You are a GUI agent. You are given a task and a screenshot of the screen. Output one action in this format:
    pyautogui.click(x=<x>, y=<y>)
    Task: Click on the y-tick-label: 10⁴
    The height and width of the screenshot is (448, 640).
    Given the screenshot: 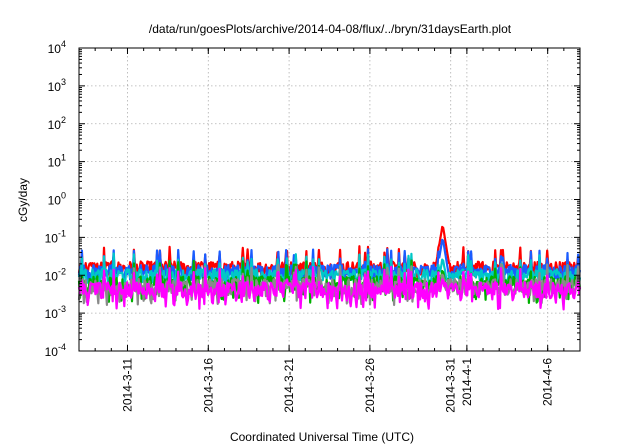 What is the action you would take?
    pyautogui.click(x=57, y=47)
    